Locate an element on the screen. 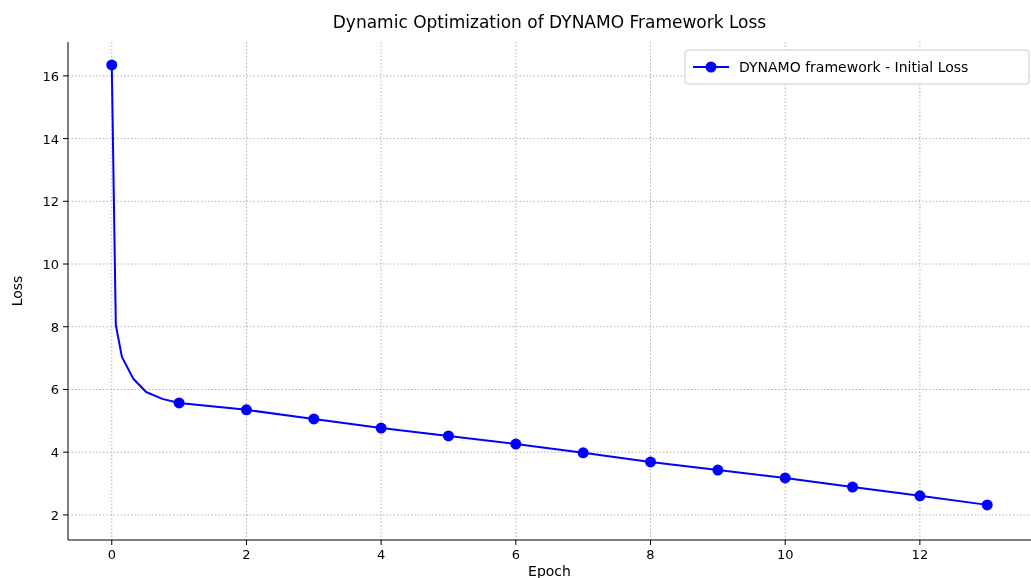 This screenshot has height=578, width=1031. x-tick-label: 8 is located at coordinates (650, 554).